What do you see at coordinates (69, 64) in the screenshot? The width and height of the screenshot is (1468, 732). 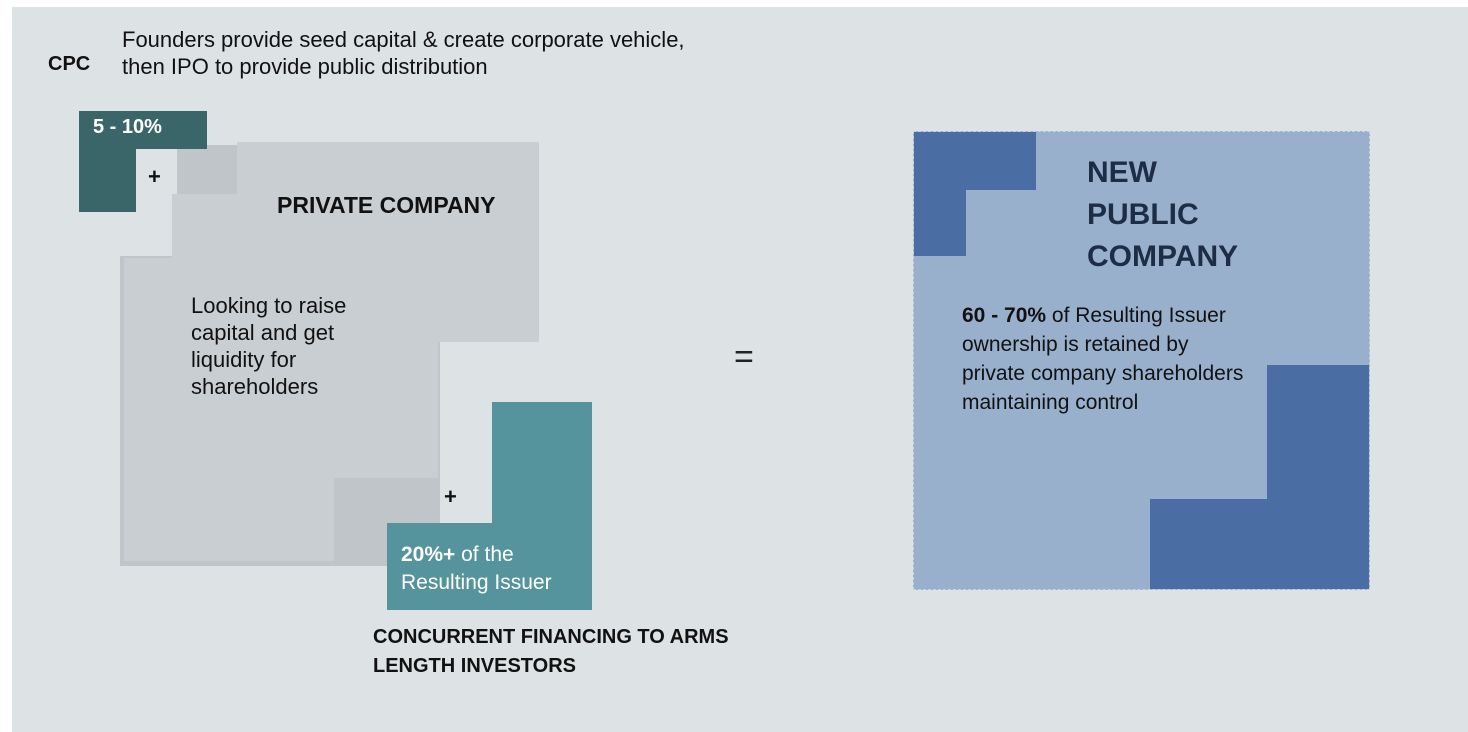 I see `cpc-label: CPC` at bounding box center [69, 64].